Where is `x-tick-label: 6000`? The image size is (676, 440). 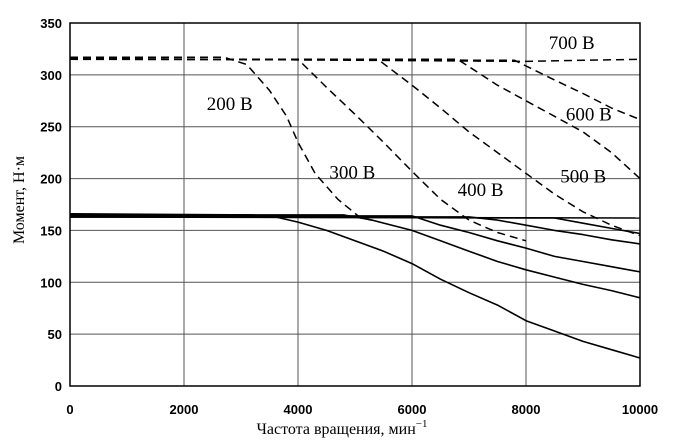
x-tick-label: 6000 is located at coordinates (412, 409).